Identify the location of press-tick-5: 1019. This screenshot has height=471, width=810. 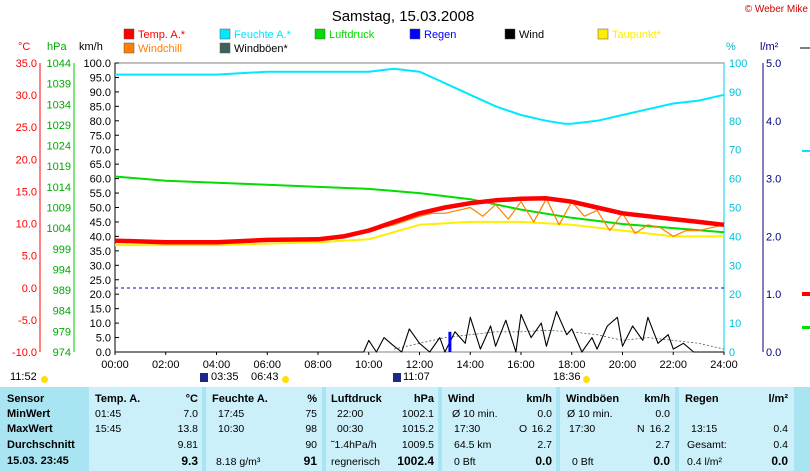
(59, 167).